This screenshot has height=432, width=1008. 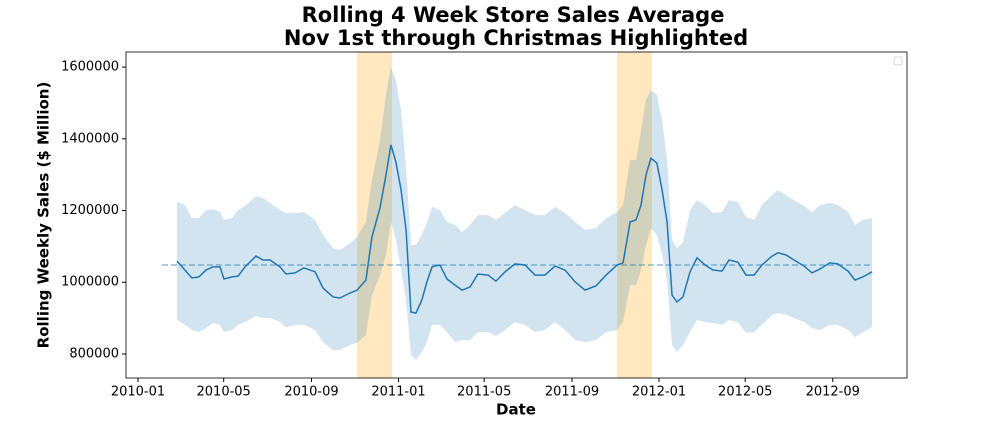 What do you see at coordinates (90, 282) in the screenshot?
I see `y-tick-label: 1000000` at bounding box center [90, 282].